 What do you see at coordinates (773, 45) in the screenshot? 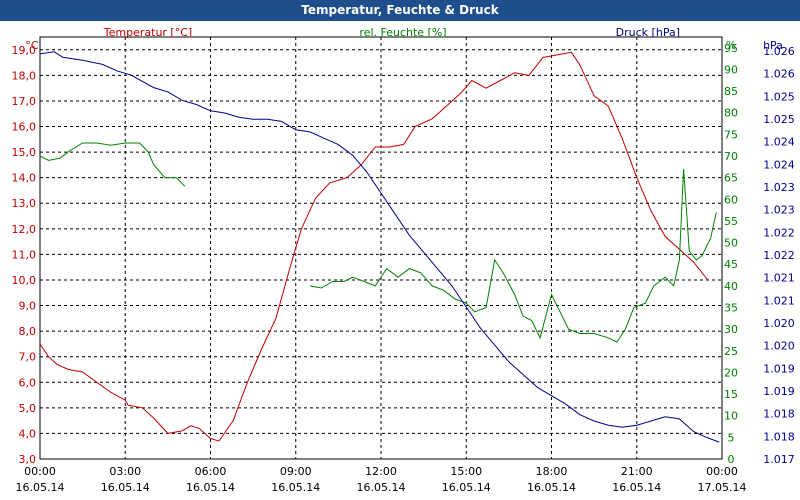
I see `pressure-unit: hPa` at bounding box center [773, 45].